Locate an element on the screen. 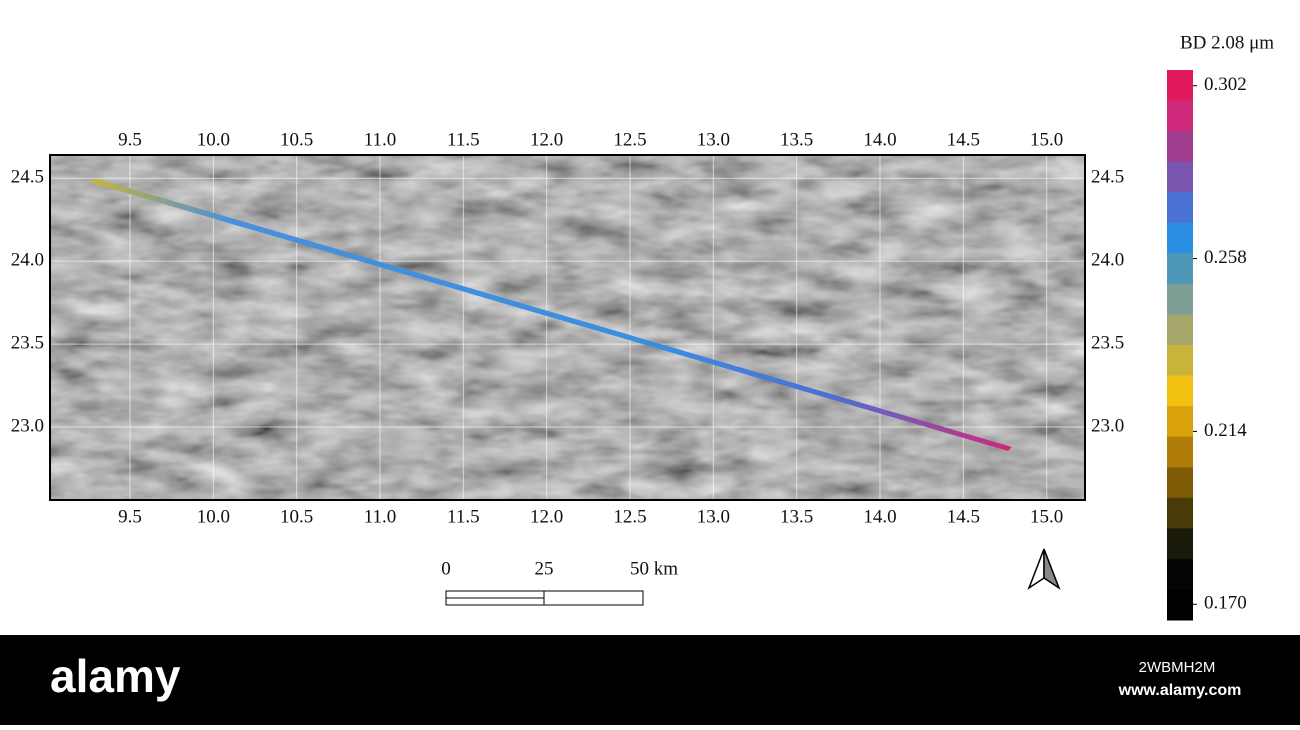 The height and width of the screenshot is (730, 1300). footer-logo: alamy is located at coordinates (115, 676).